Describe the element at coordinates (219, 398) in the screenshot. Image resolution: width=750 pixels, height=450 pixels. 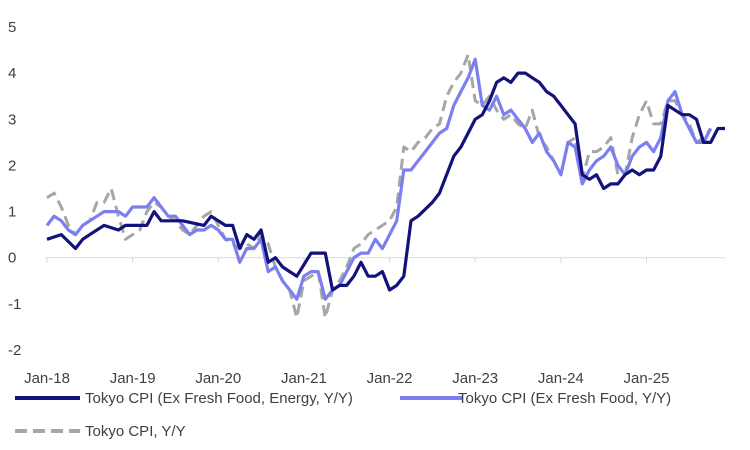
I see `legend-label-1: Tokyo CPI (Ex Fresh Food, Energy, Y/Y)` at that location.